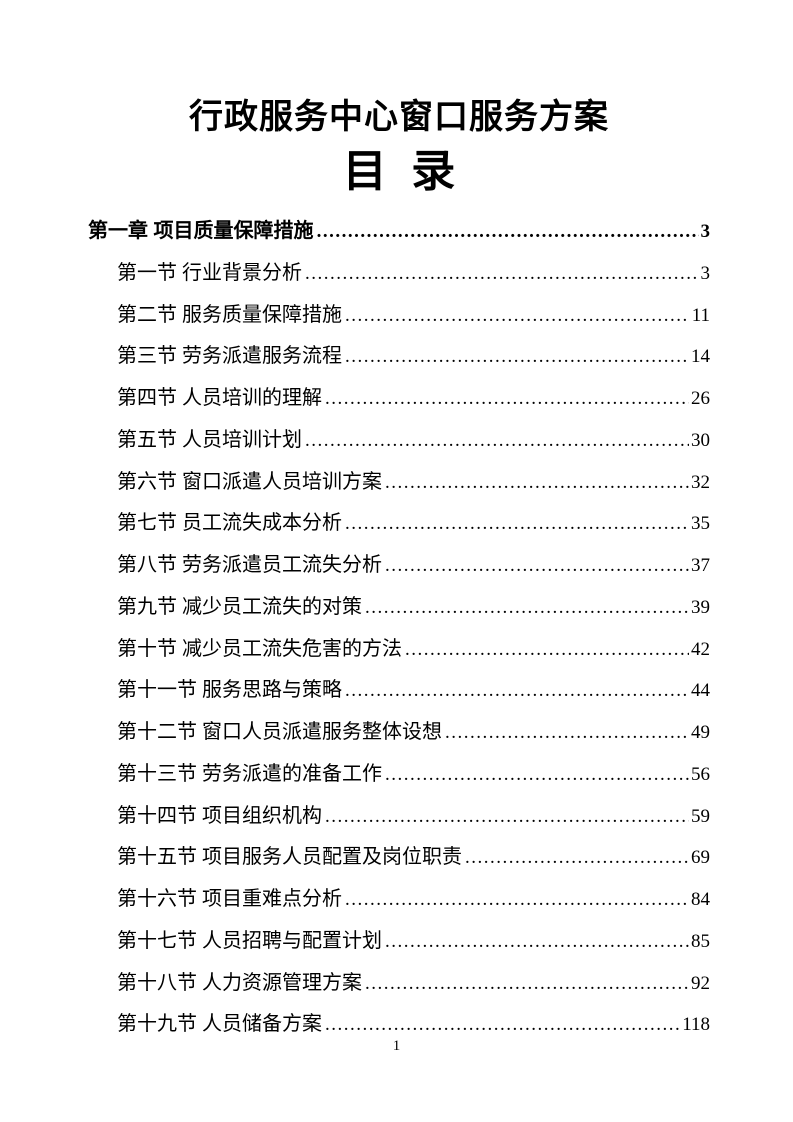 The height and width of the screenshot is (1122, 793). I want to click on toc-entry-label: 第十六节 项目重难点分析, so click(229, 899).